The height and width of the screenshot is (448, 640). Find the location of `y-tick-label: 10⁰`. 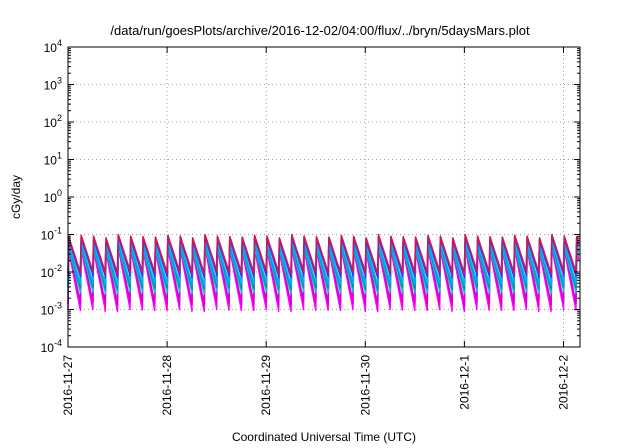

y-tick-label: 10⁰ is located at coordinates (53, 196).